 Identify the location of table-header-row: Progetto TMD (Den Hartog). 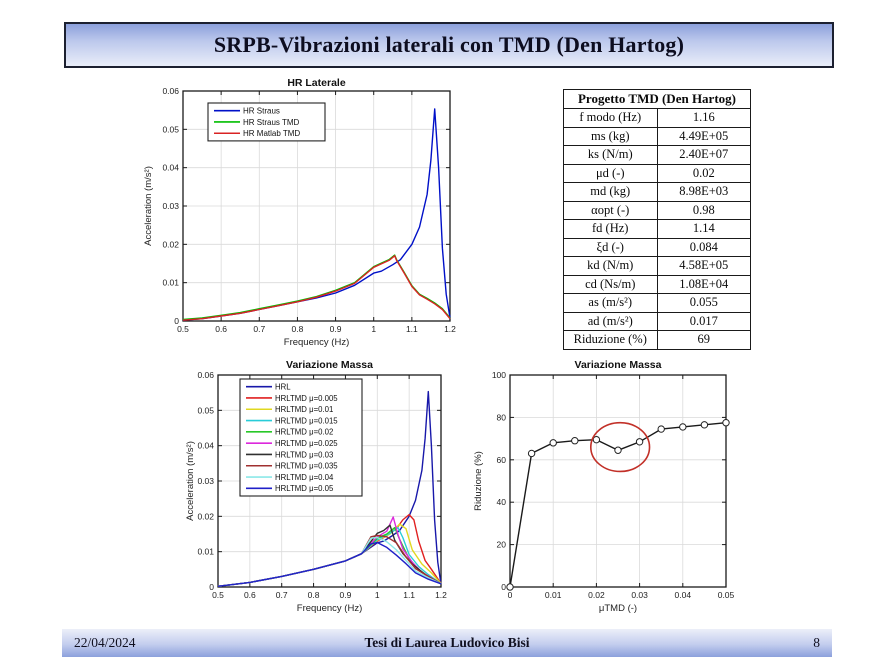
(657, 99).